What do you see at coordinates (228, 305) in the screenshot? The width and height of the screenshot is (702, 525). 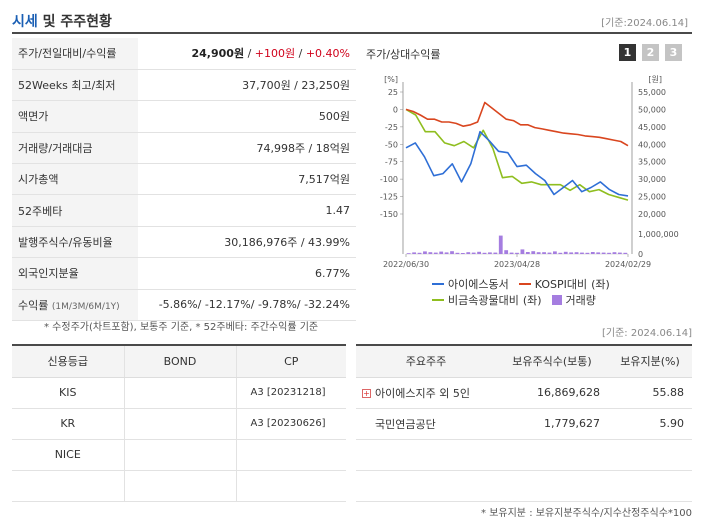 I see `return-3m: -12.17%/` at bounding box center [228, 305].